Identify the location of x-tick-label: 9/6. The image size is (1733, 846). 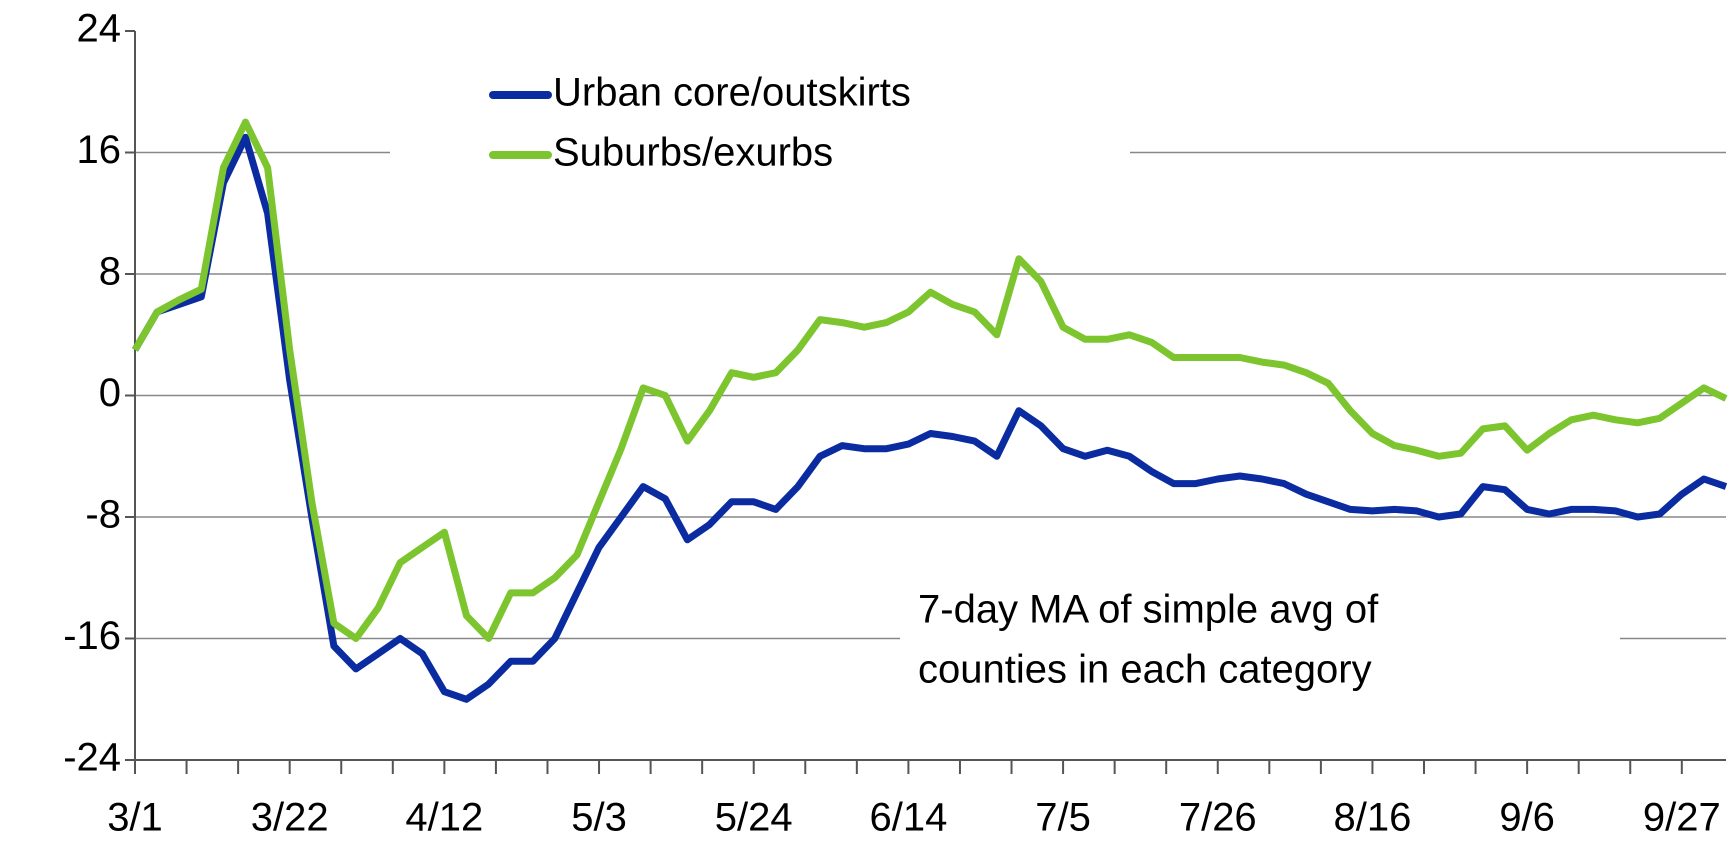
(1527, 818).